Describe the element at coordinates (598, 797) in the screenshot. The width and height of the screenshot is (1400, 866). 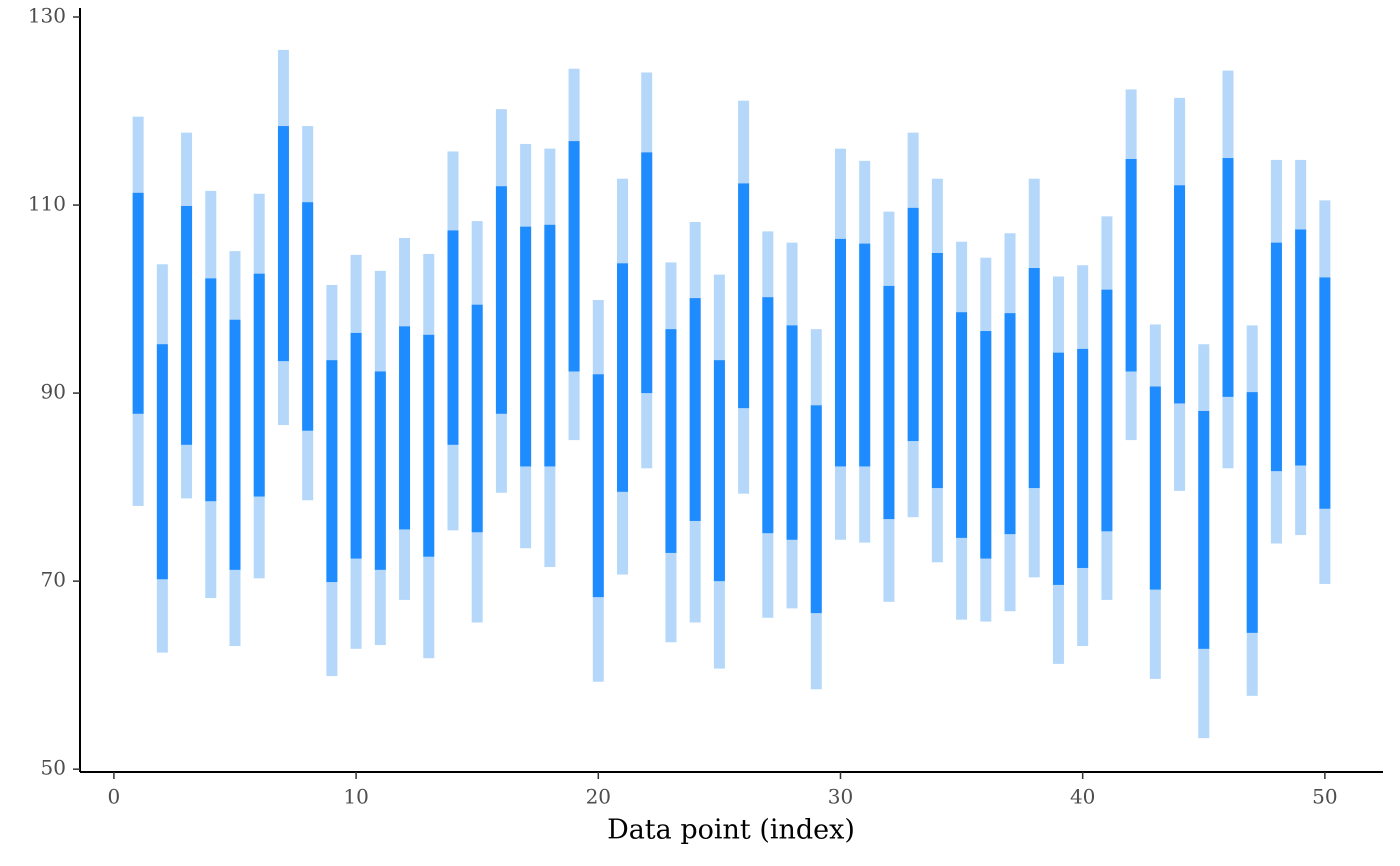
I see `x-tick-label: 20` at that location.